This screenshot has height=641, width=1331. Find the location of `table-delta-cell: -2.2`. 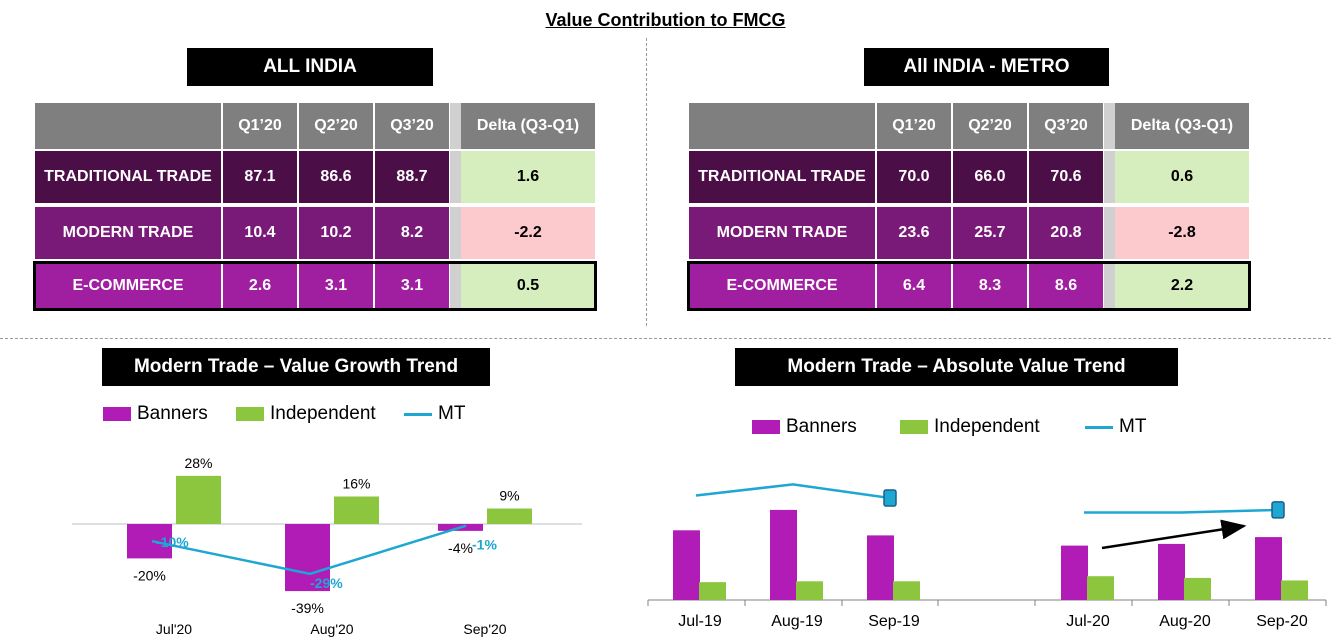

table-delta-cell: -2.2 is located at coordinates (528, 233).